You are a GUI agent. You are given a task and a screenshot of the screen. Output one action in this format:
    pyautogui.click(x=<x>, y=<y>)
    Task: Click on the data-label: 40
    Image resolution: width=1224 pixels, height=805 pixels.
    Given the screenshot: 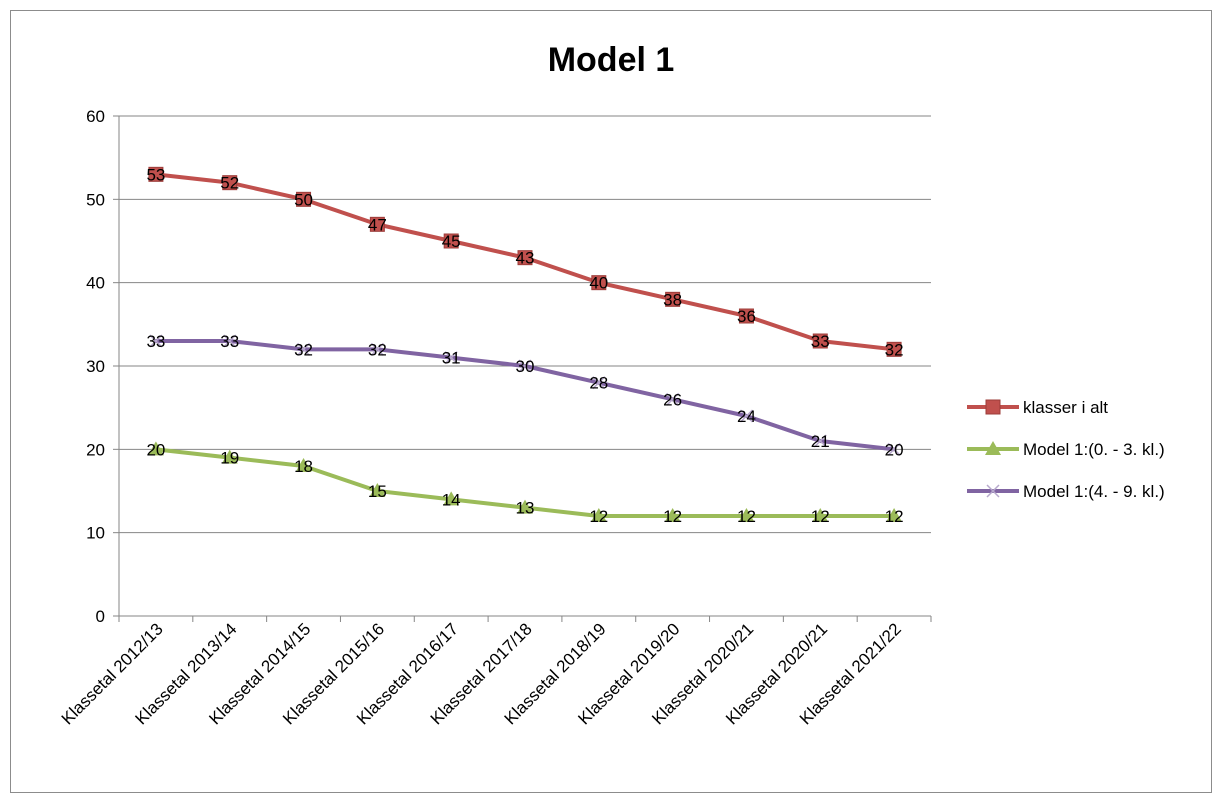 What is the action you would take?
    pyautogui.click(x=598, y=283)
    